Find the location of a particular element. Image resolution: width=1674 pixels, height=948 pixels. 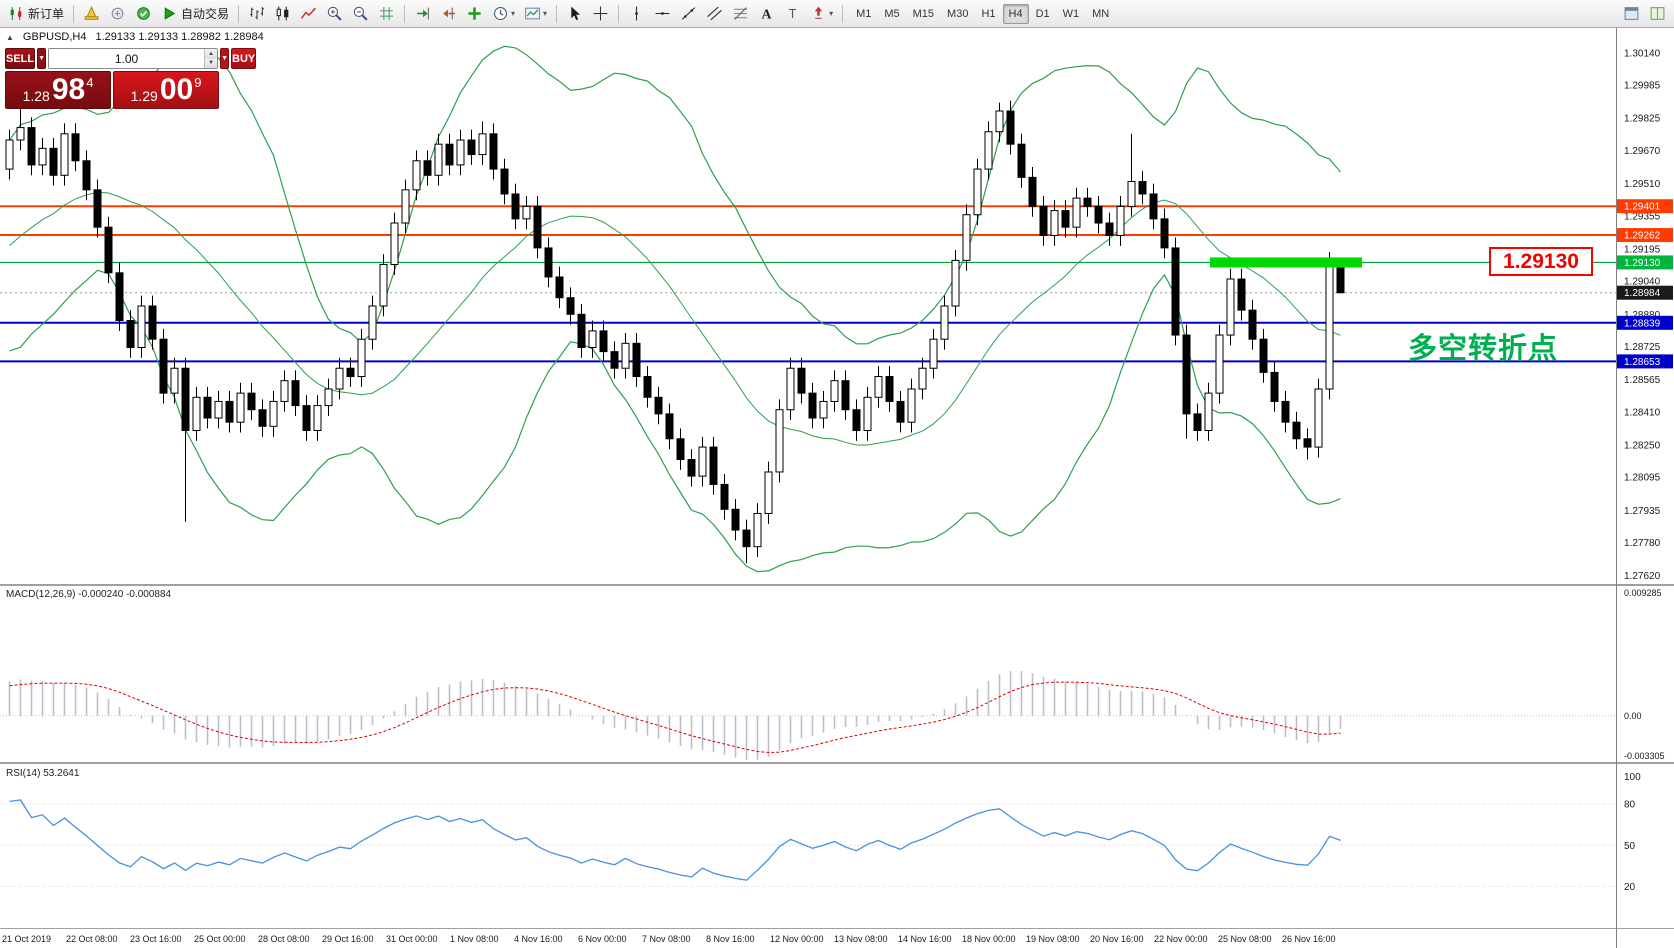

window-restore-button is located at coordinates (1631, 14).